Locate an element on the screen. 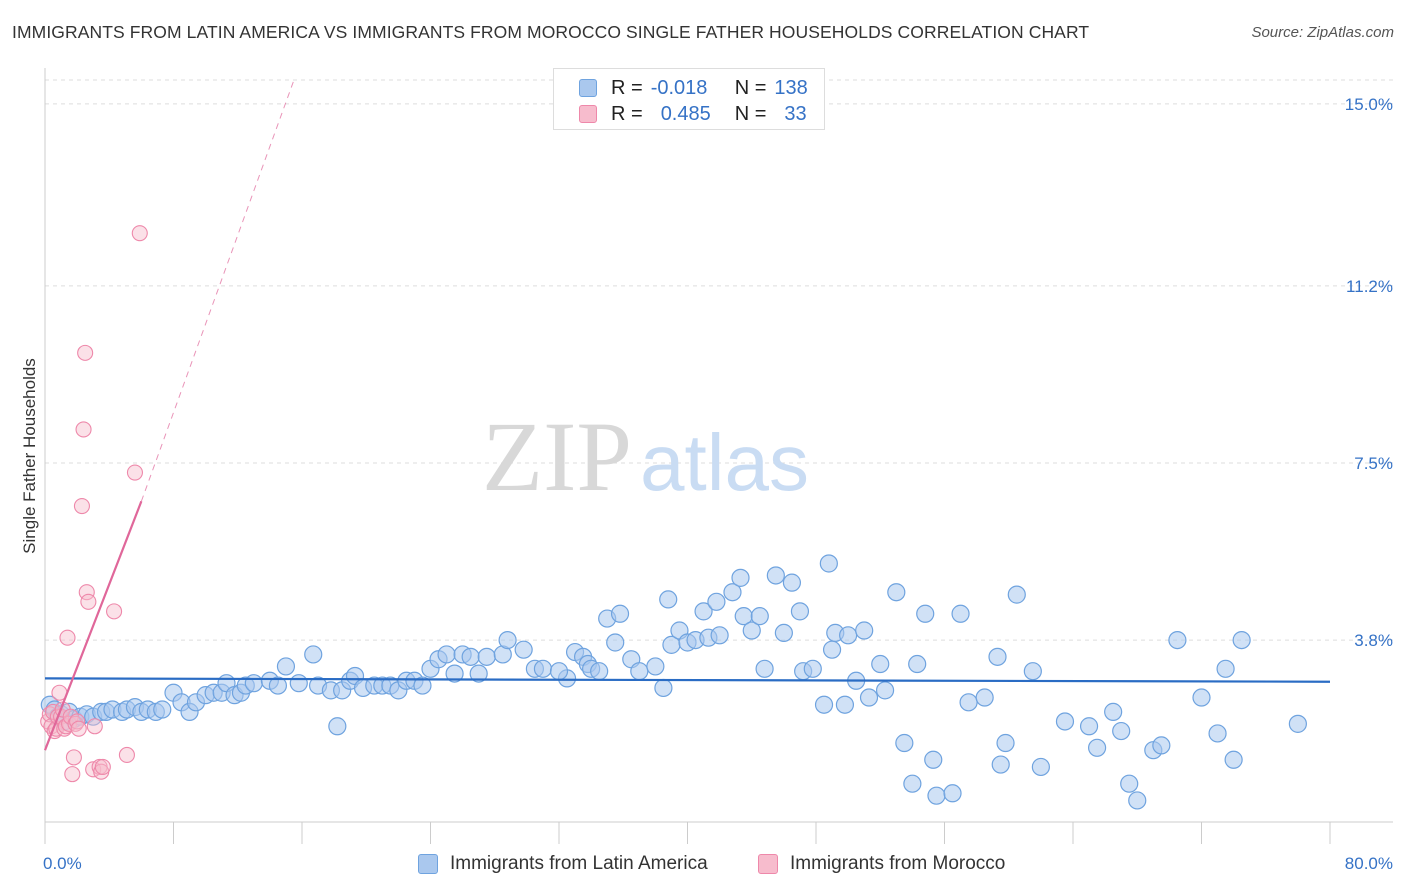  x-tick-label: 0.0% is located at coordinates (62, 863).